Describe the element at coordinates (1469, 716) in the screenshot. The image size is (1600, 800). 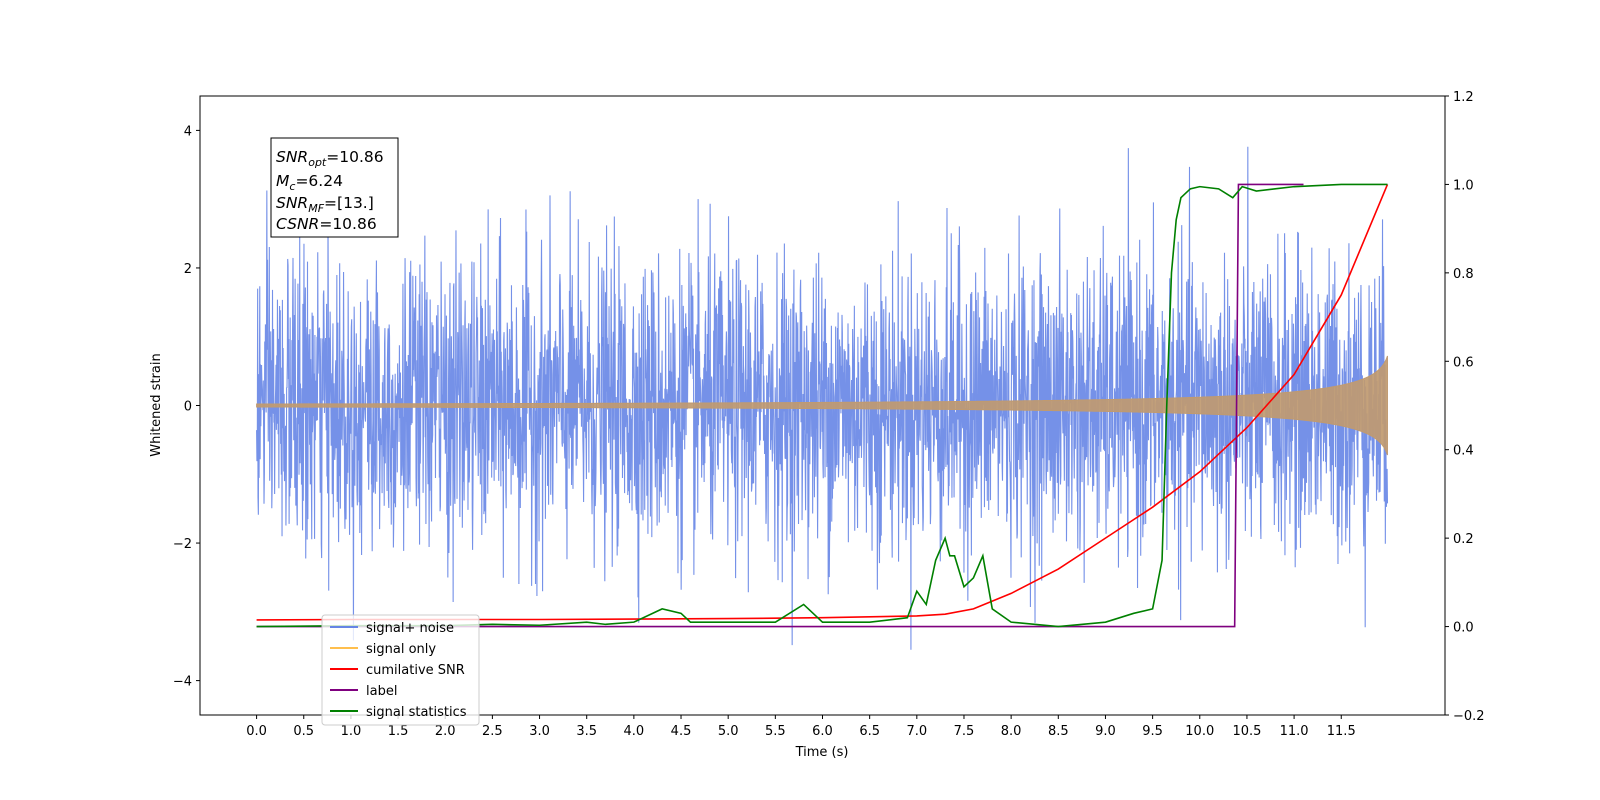
I see `y2-tick-label: −0.2` at that location.